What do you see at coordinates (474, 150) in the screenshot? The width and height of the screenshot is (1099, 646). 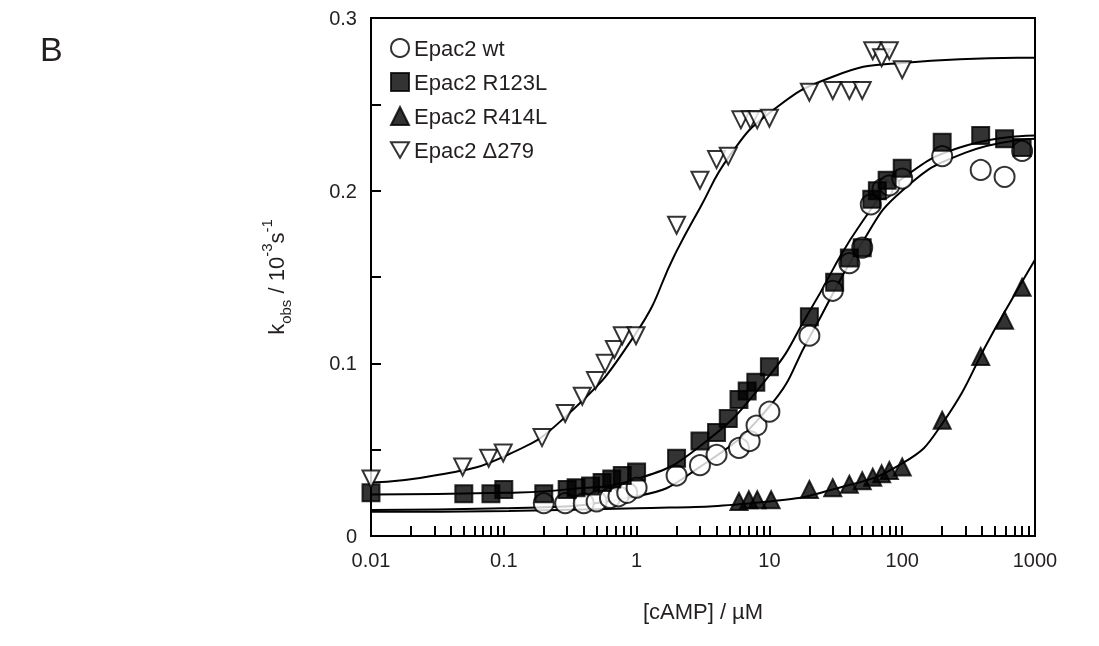 I see `legend-label: Epac2 Δ279` at bounding box center [474, 150].